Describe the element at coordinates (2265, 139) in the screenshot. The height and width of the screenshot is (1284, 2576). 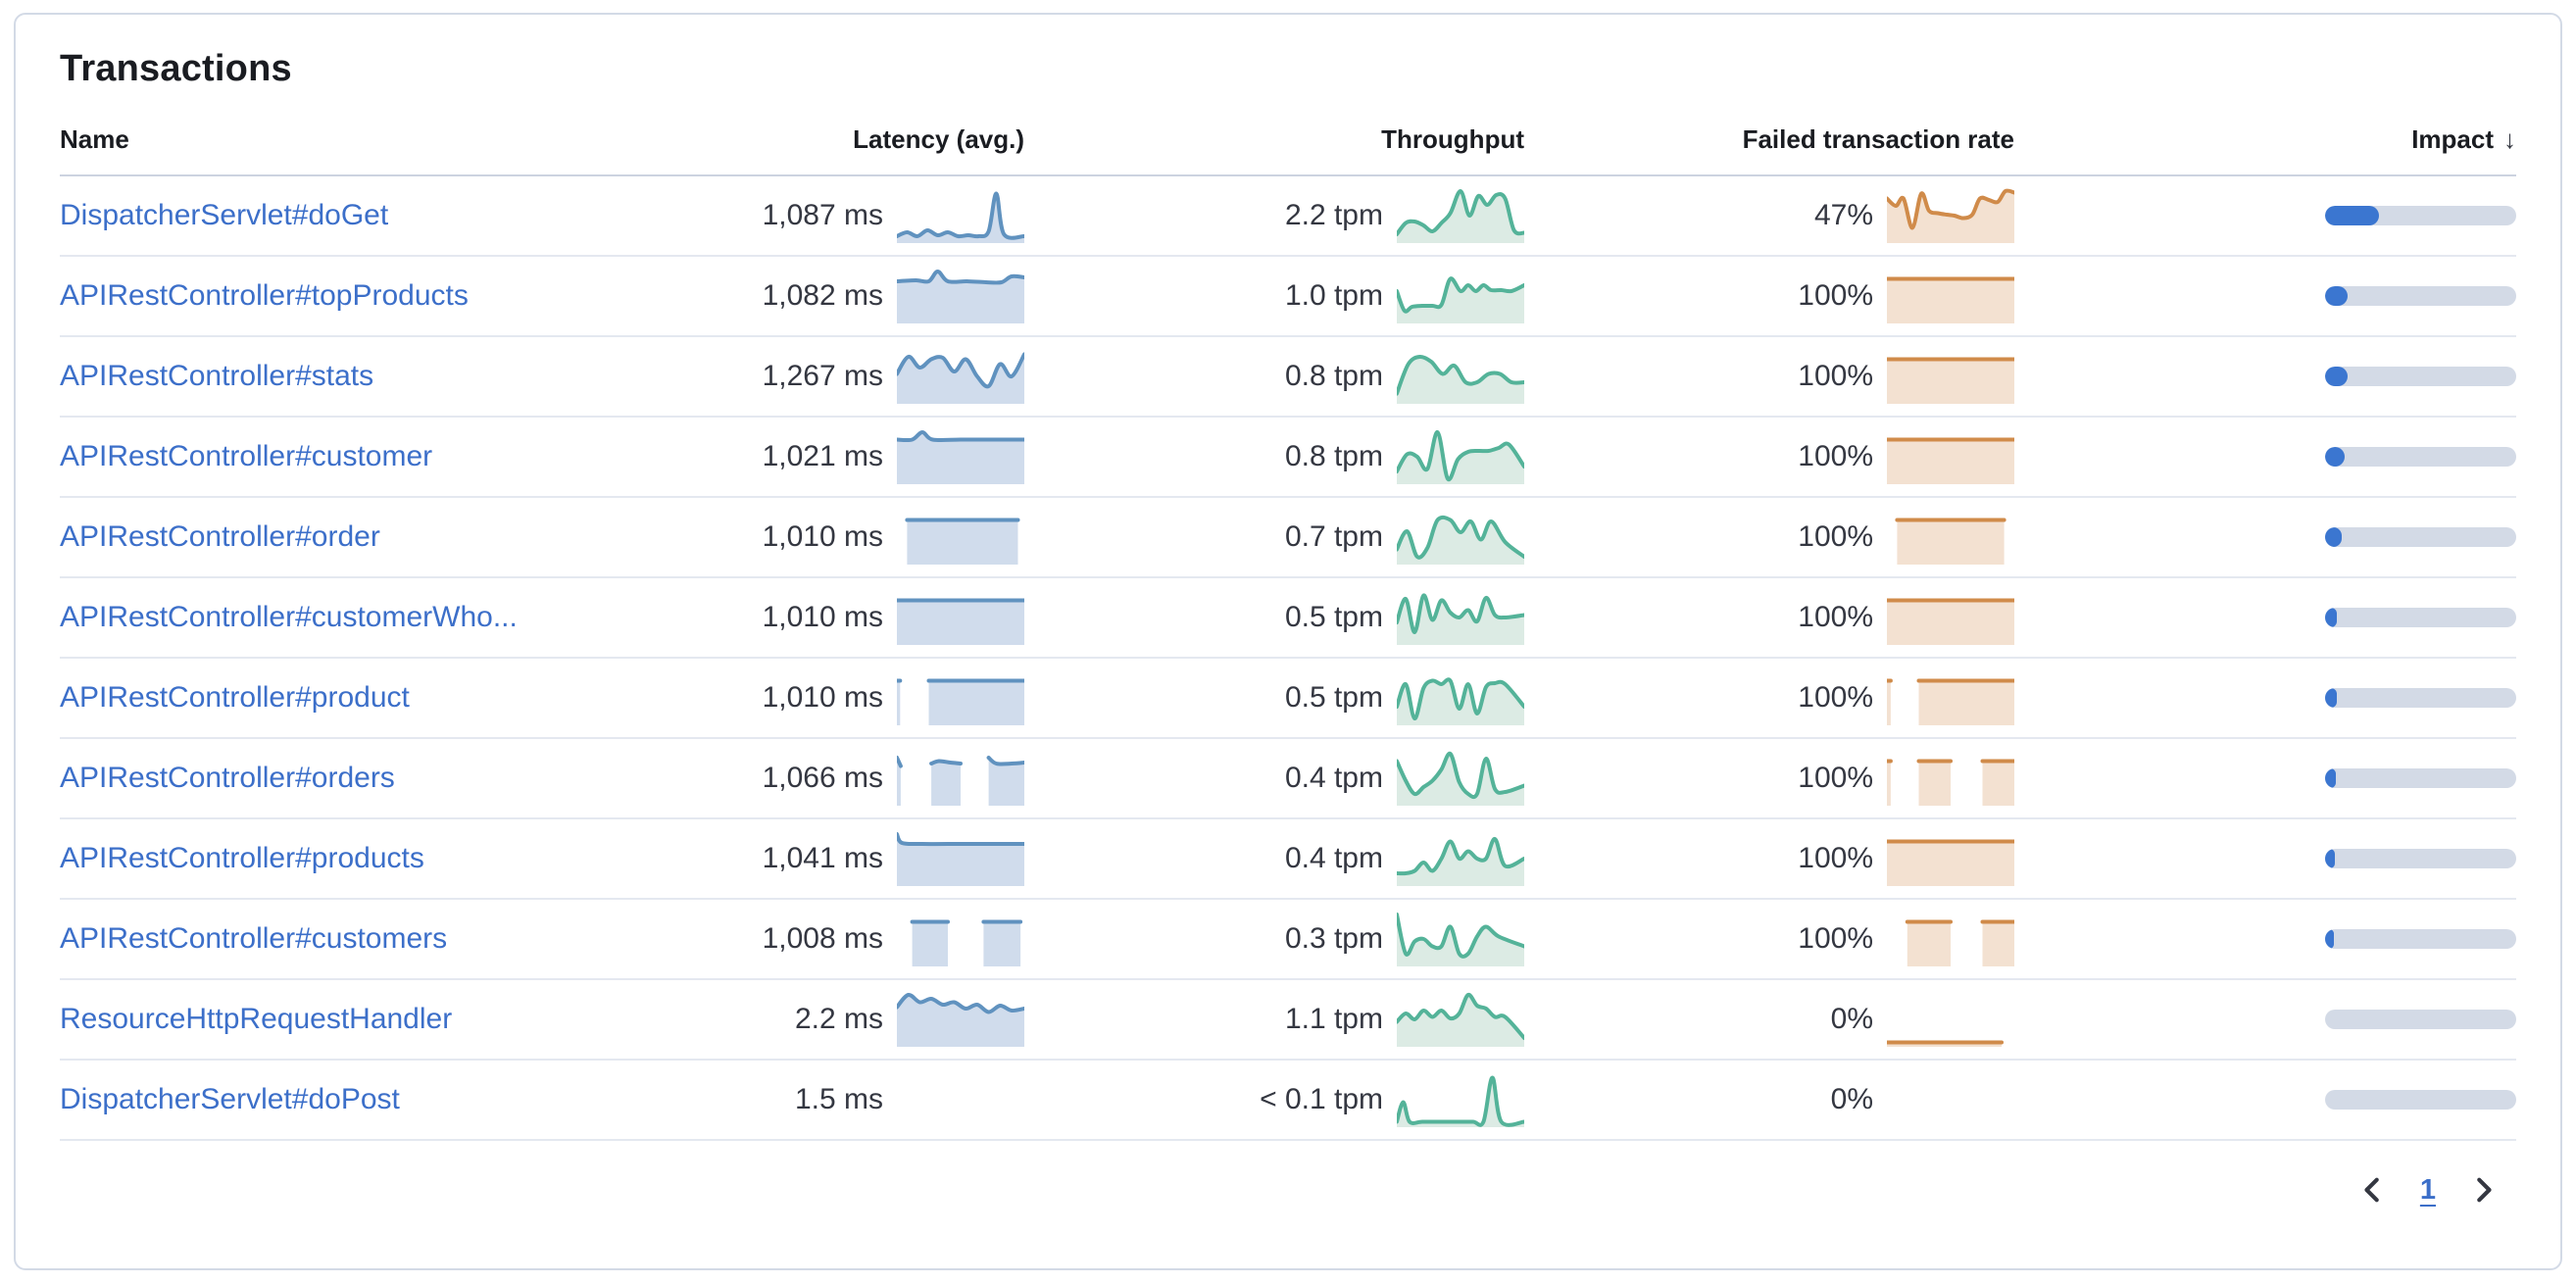
I see `column-header-impact: Impact ↓` at that location.